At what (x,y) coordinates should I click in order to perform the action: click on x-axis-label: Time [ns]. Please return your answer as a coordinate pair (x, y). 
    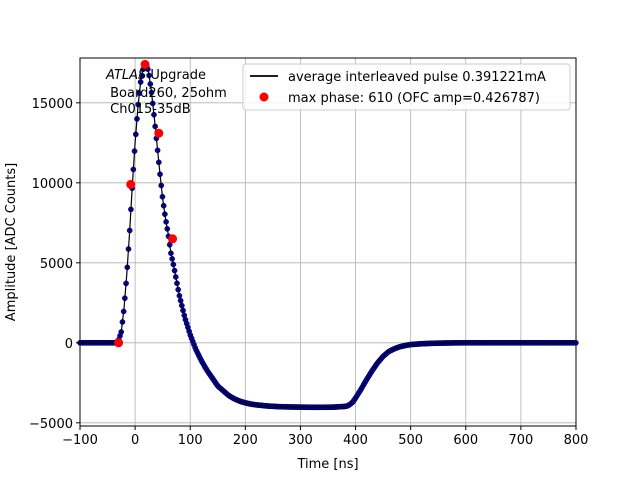
    Looking at the image, I should click on (327, 464).